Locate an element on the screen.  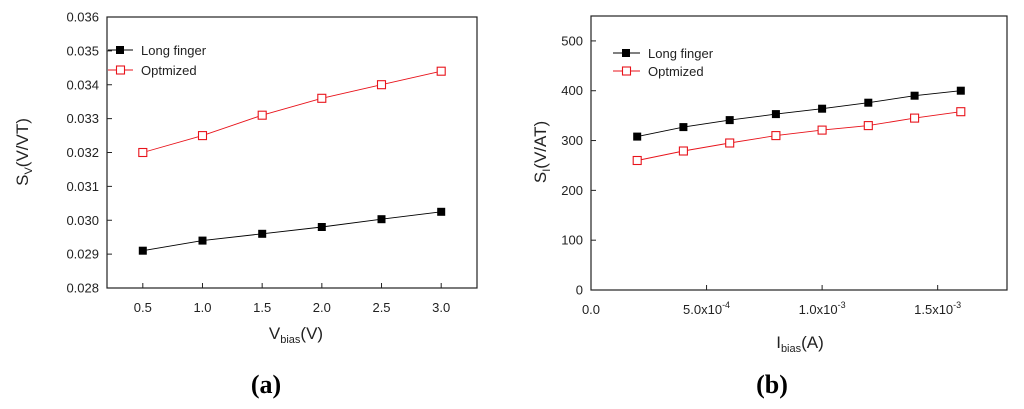
series-group-a is located at coordinates (292, 160).